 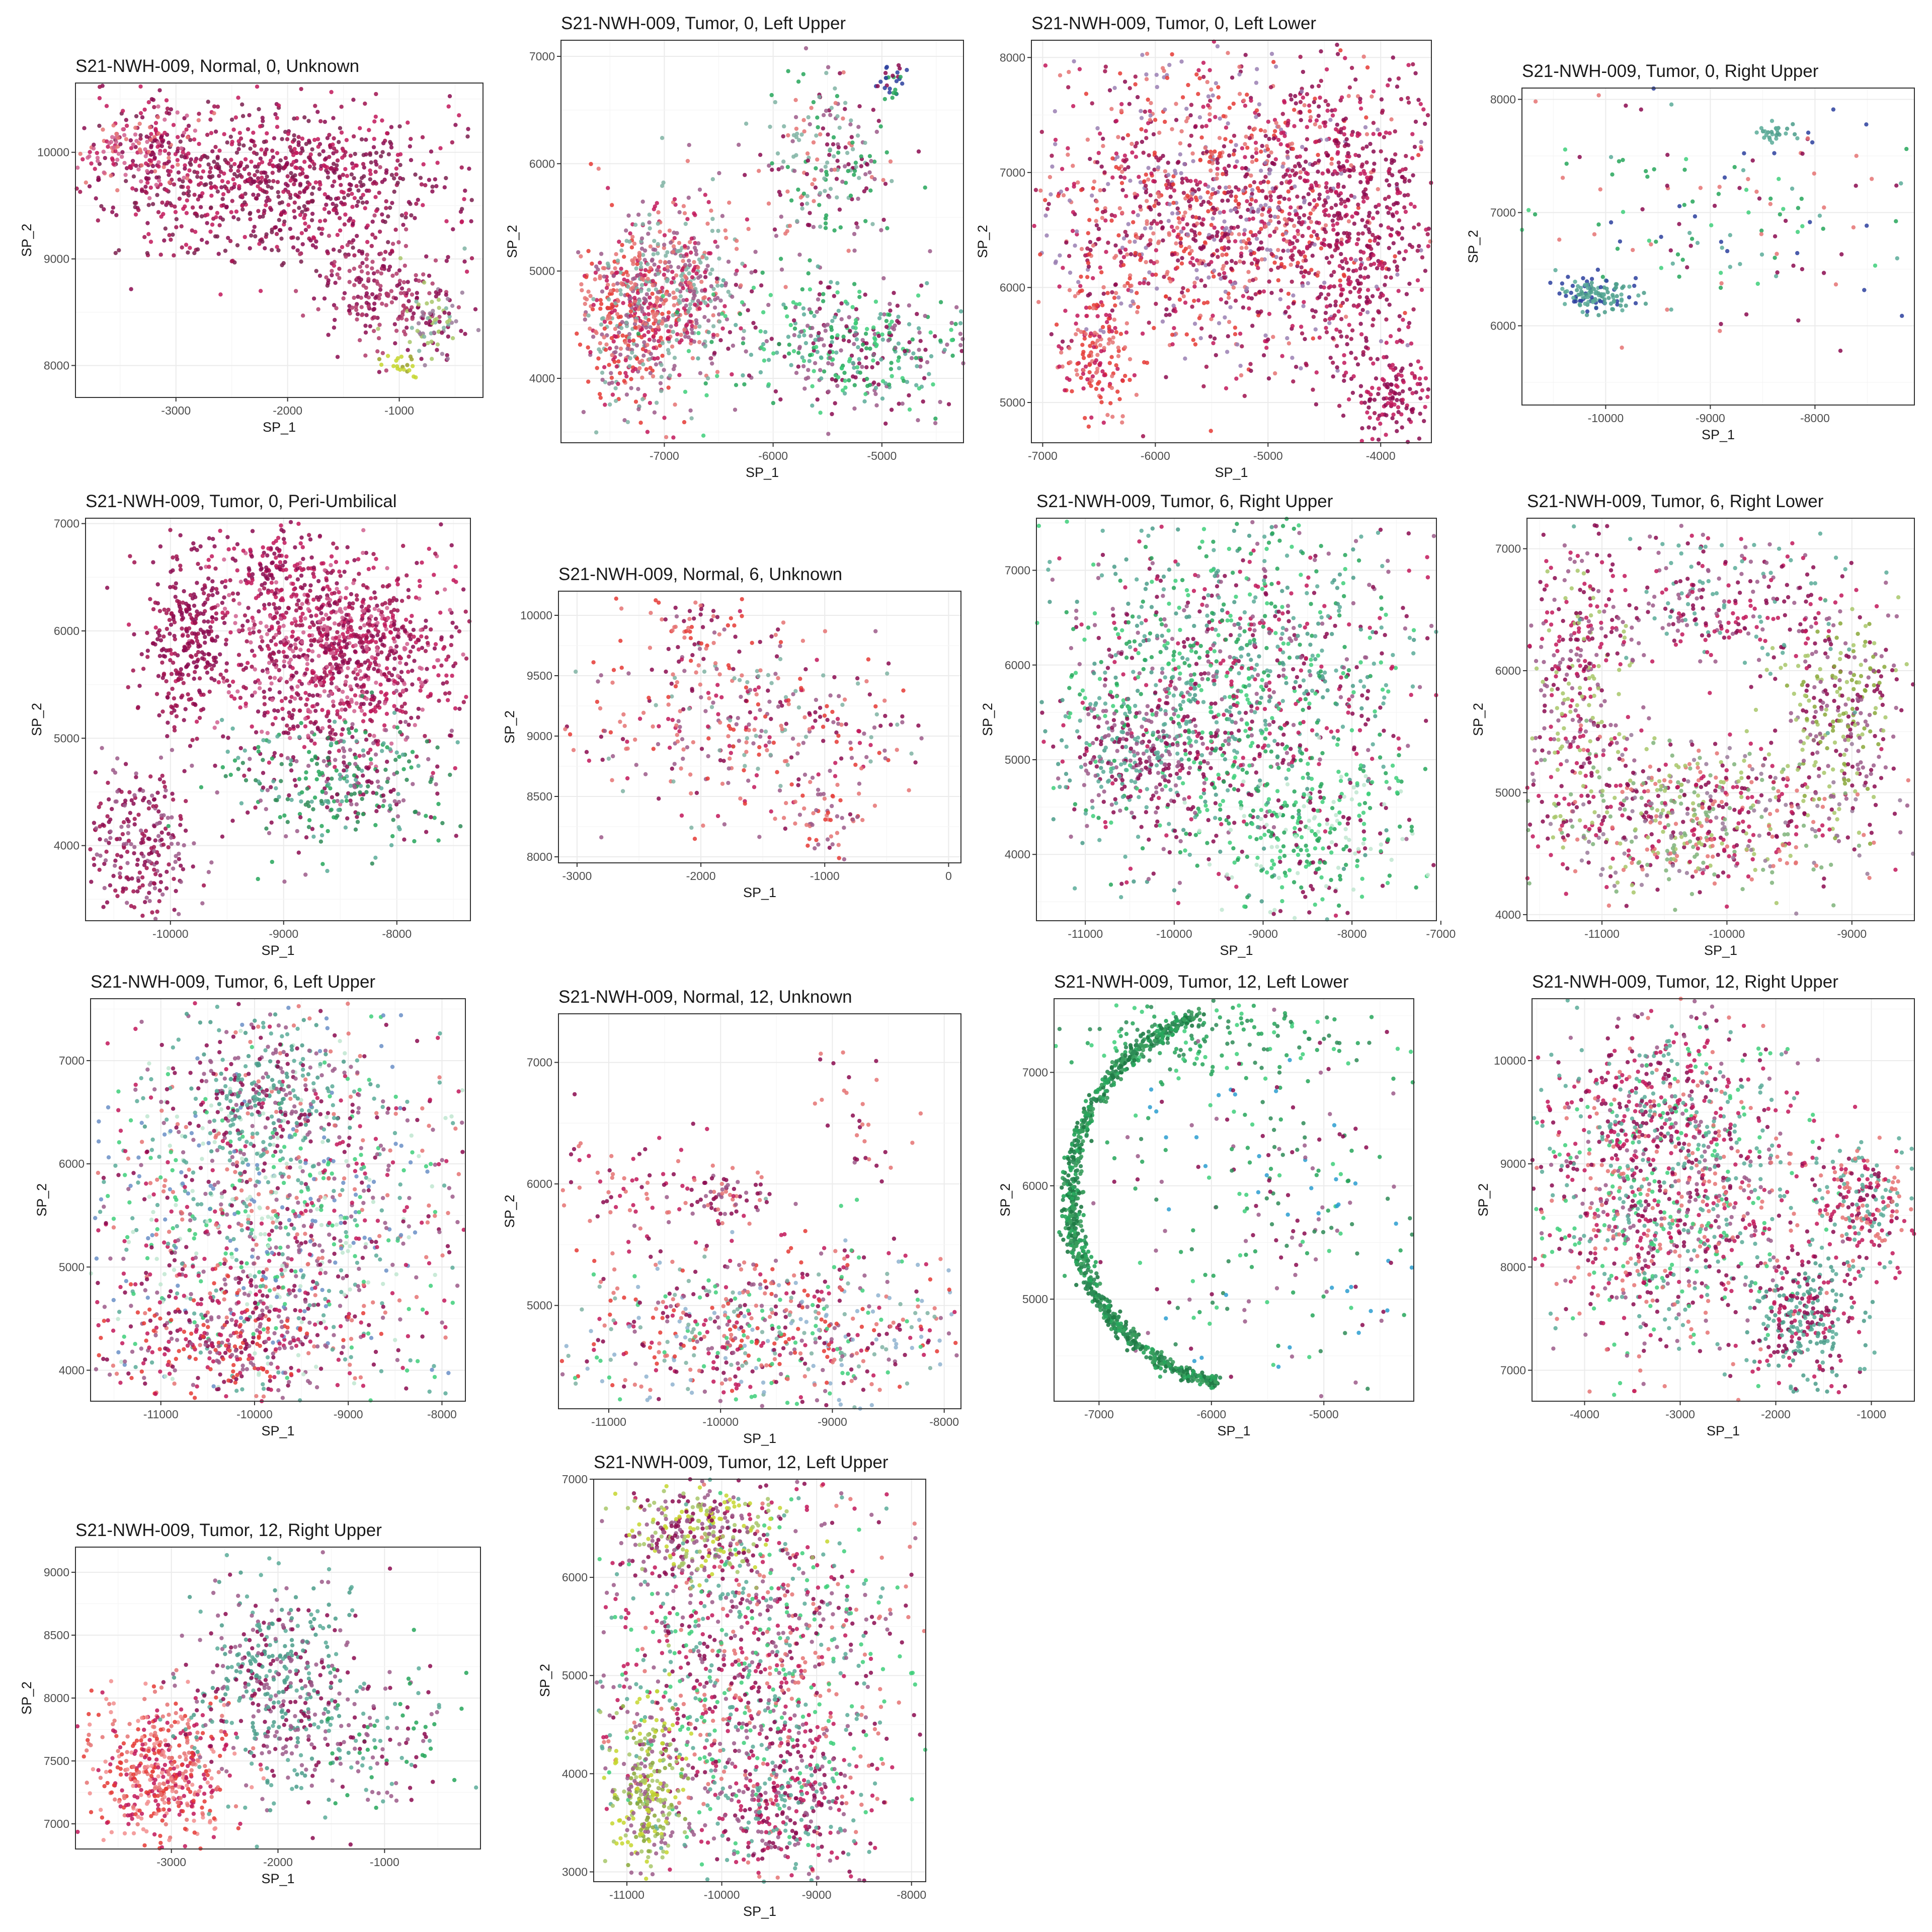 What do you see at coordinates (1173, 23) in the screenshot?
I see `chart-title: S21-NWH-009, Tumor, 0, Left Lower` at bounding box center [1173, 23].